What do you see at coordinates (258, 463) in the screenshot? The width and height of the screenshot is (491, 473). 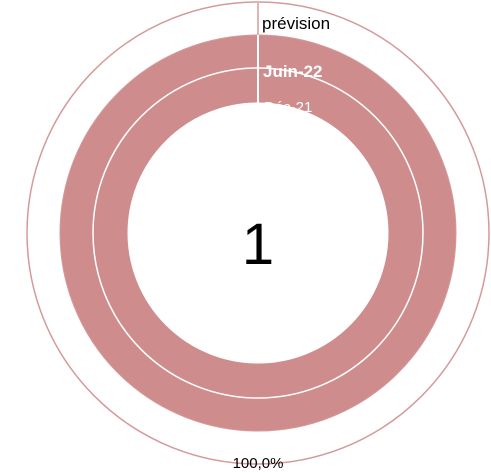 I see `percent-label: 100,0%` at bounding box center [258, 463].